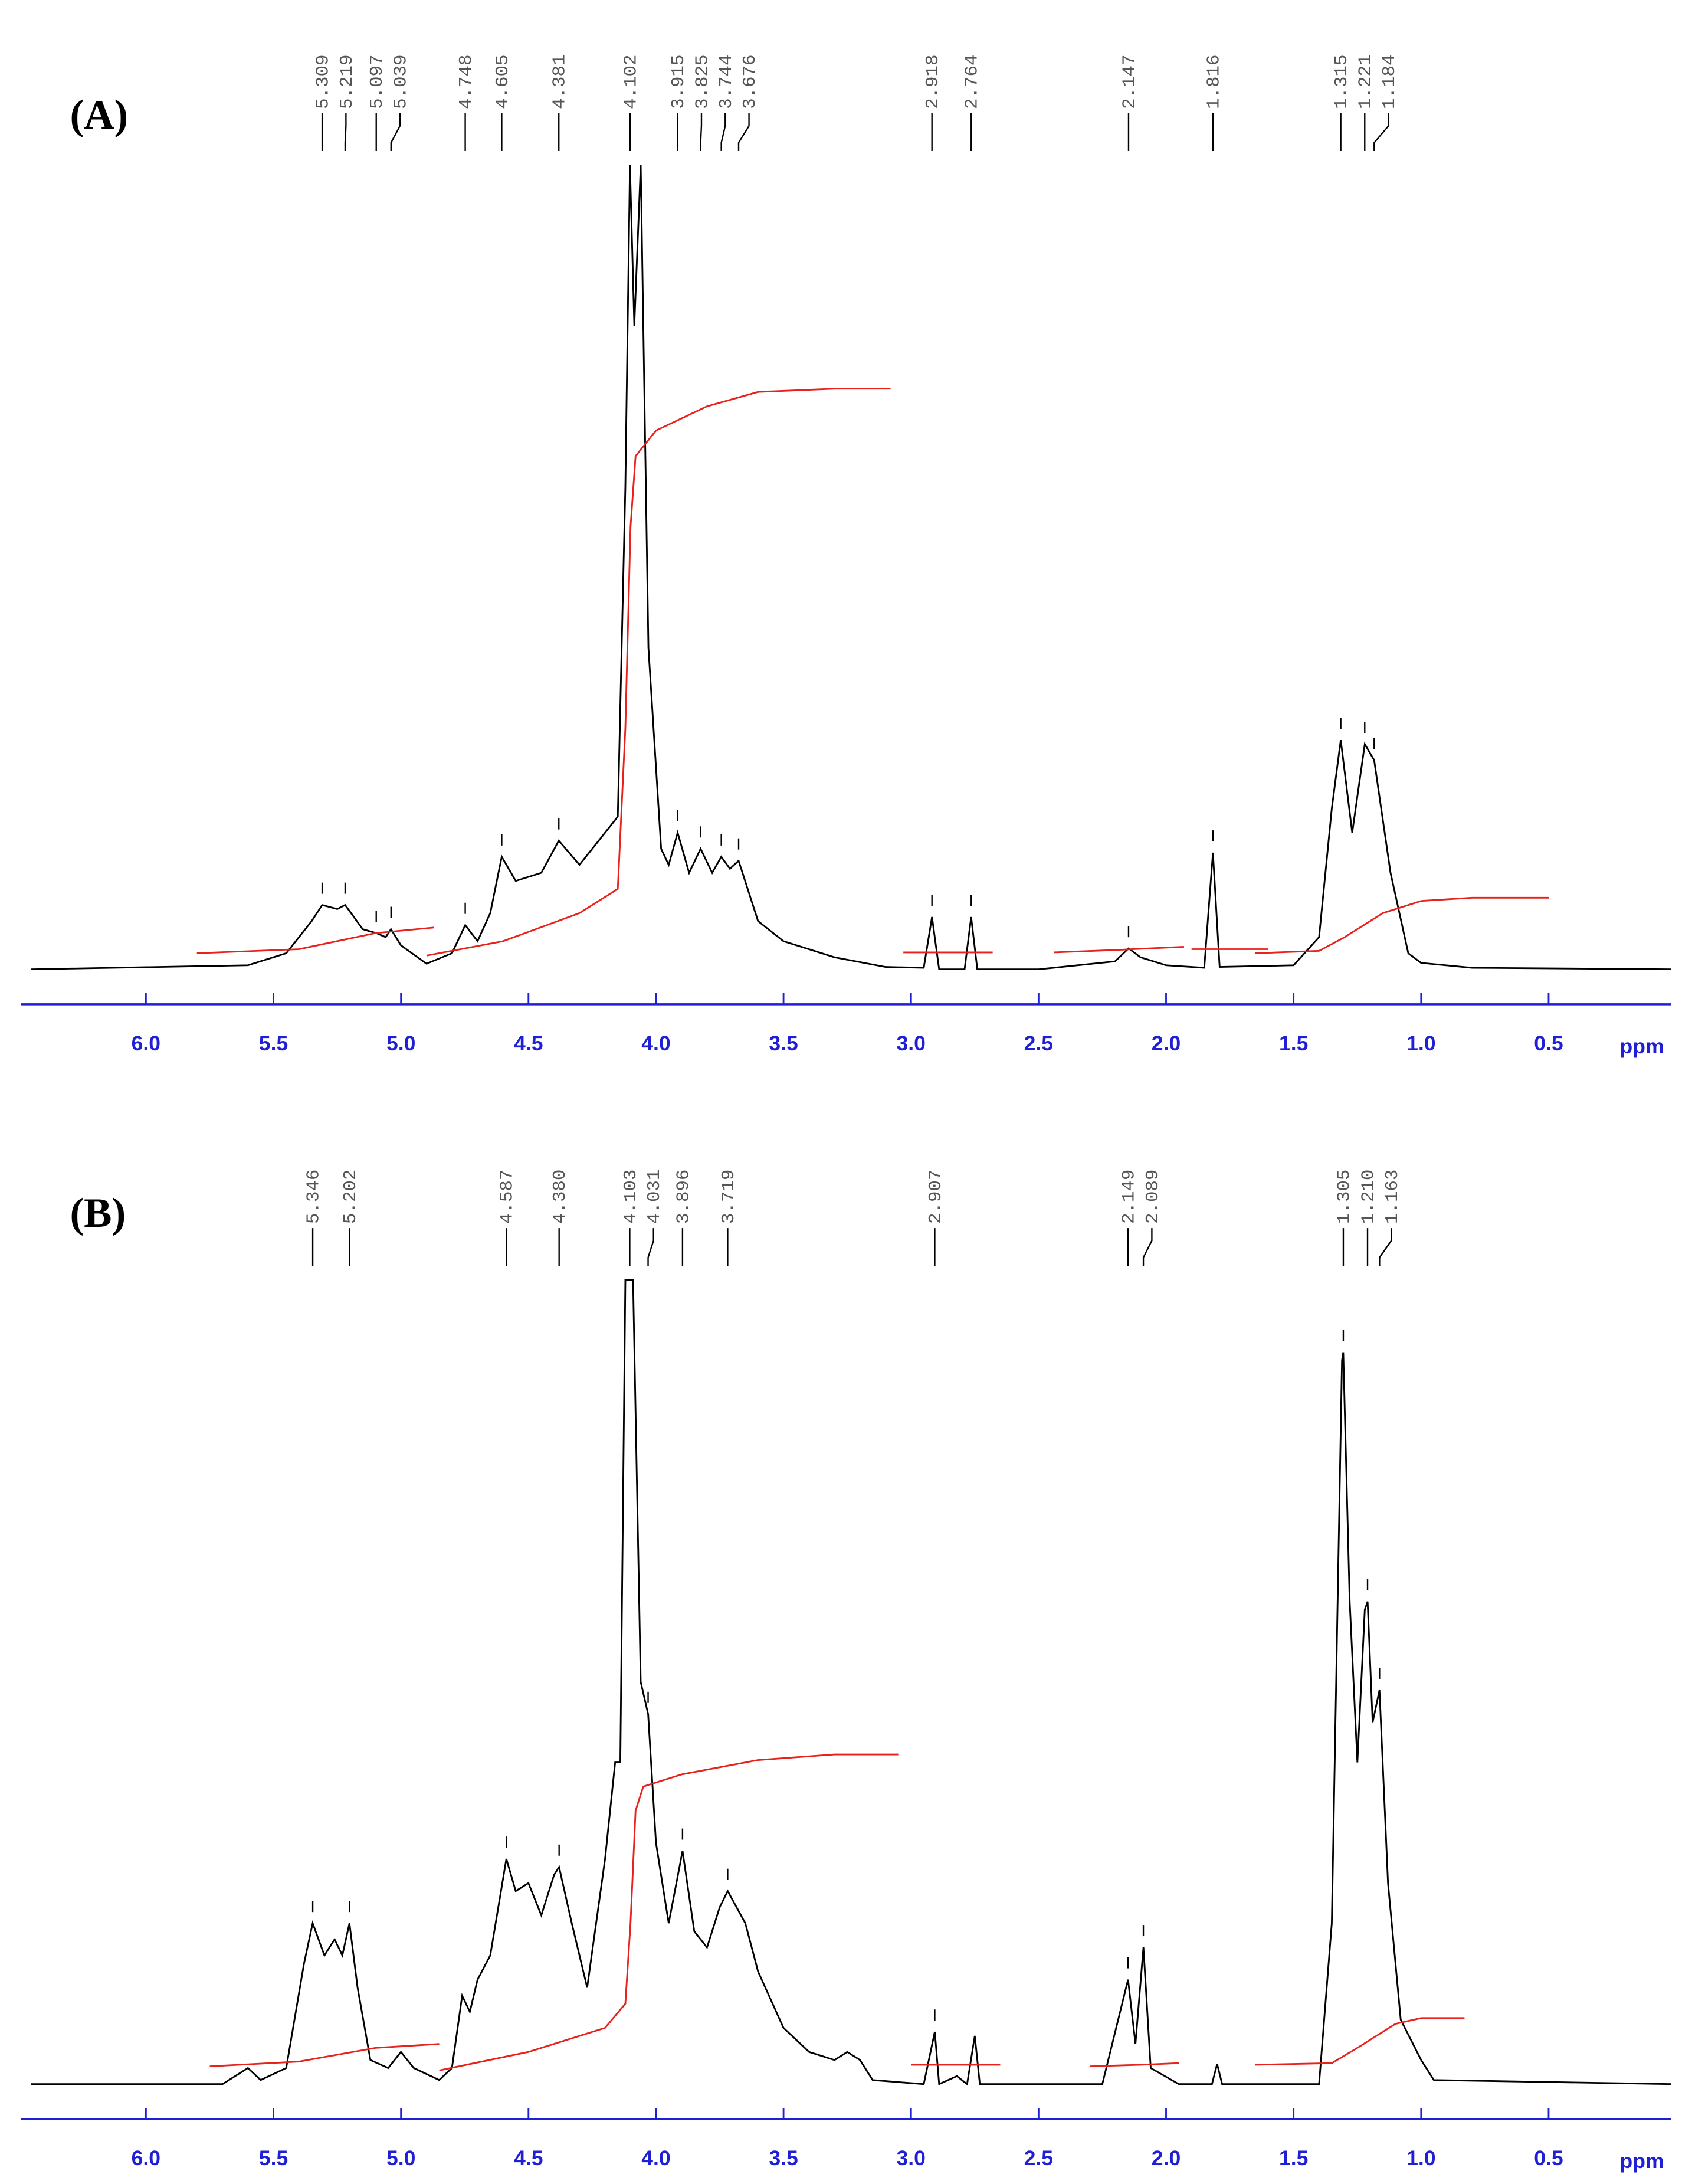 Image resolution: width=1692 pixels, height=2184 pixels. What do you see at coordinates (631, 1197) in the screenshot?
I see `peak-label: 4.103` at bounding box center [631, 1197].